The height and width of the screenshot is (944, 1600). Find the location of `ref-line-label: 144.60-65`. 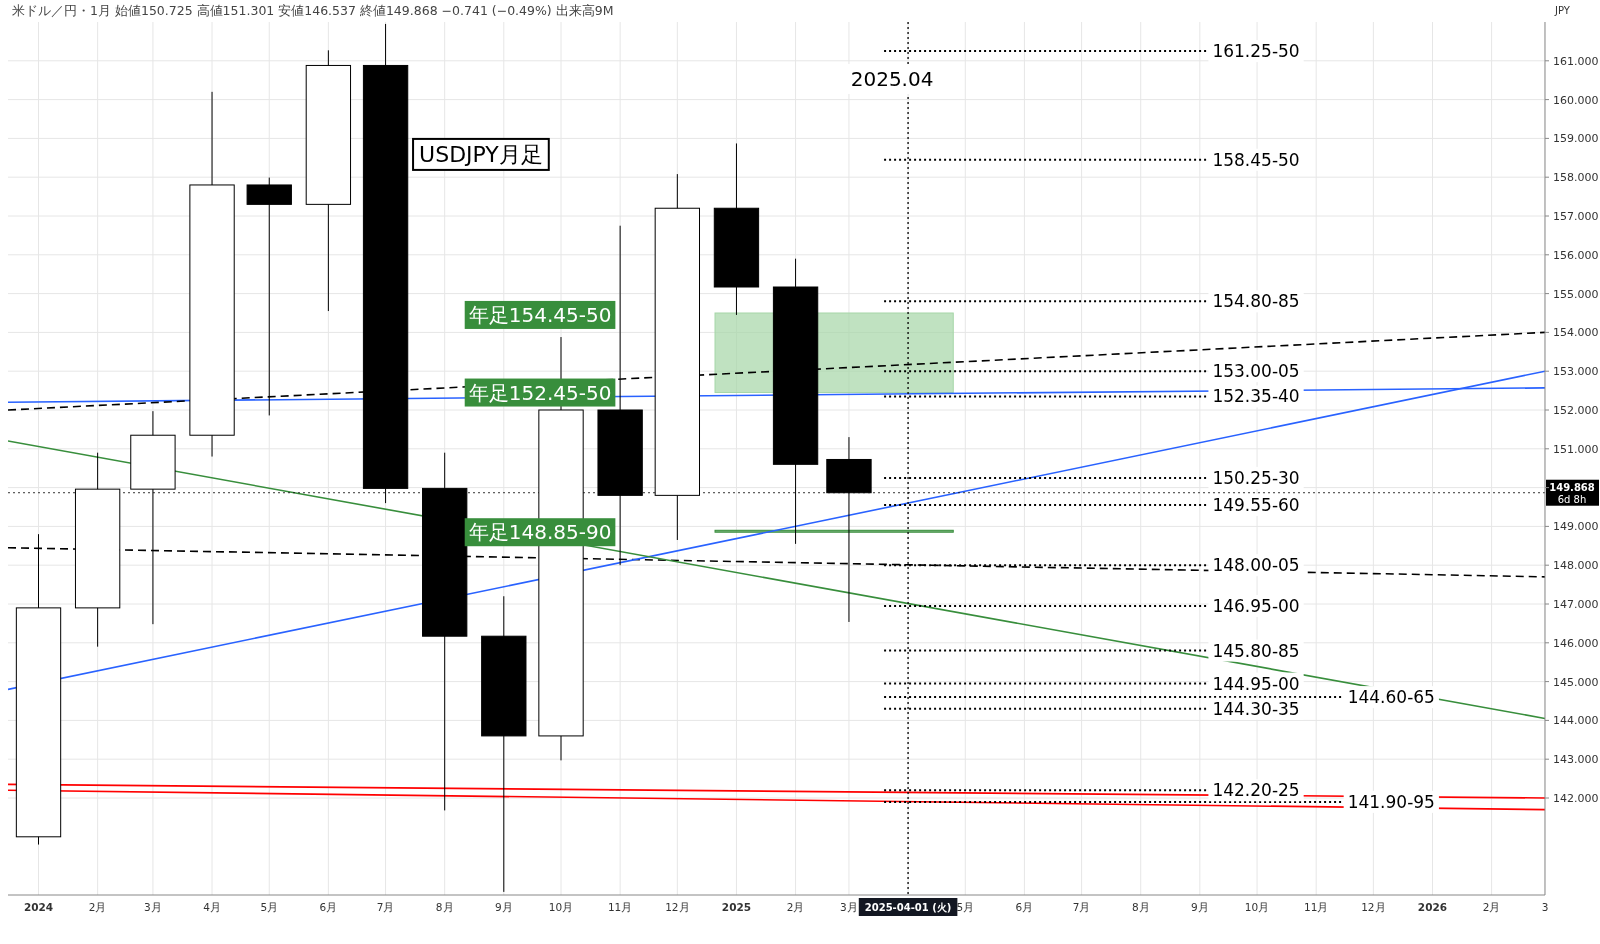

ref-line-label: 144.60-65 is located at coordinates (1391, 697).